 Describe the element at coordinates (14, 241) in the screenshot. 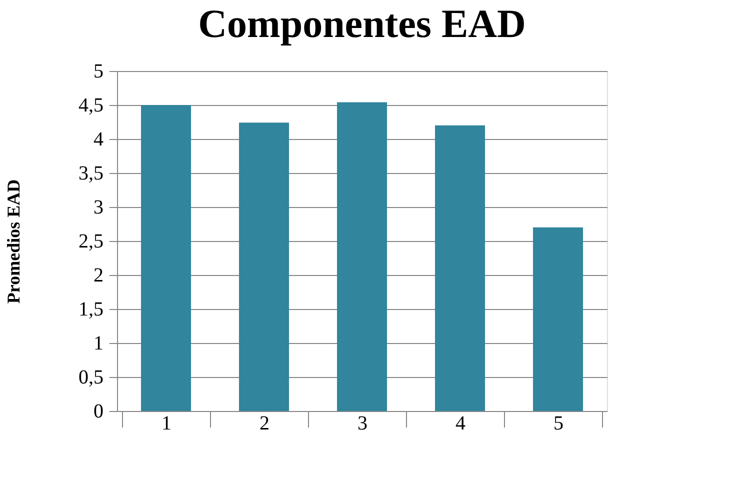

I see `y-axis-title: Promedios EAD` at that location.